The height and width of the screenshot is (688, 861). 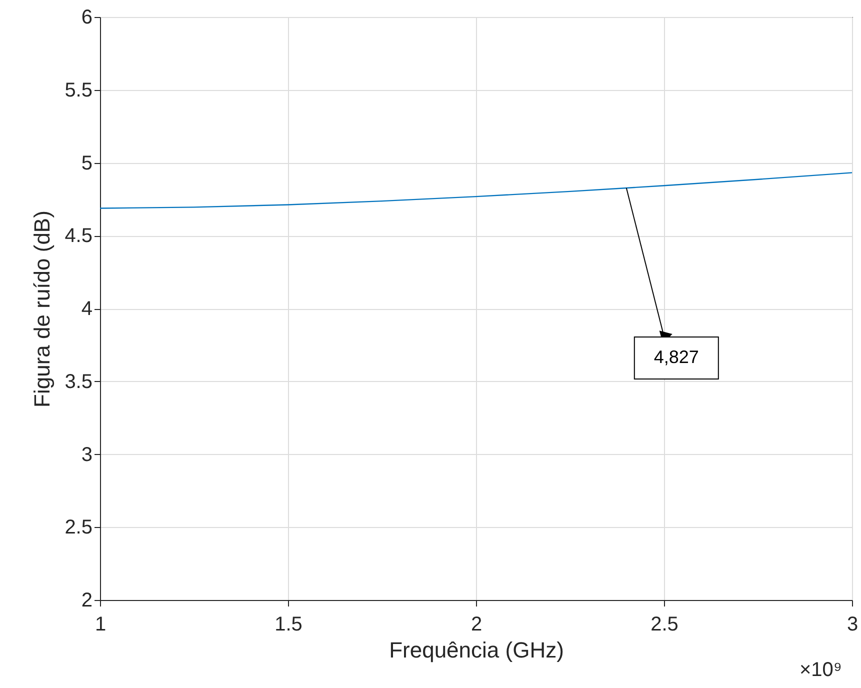 I want to click on x-tick-label: 1.5, so click(x=288, y=625).